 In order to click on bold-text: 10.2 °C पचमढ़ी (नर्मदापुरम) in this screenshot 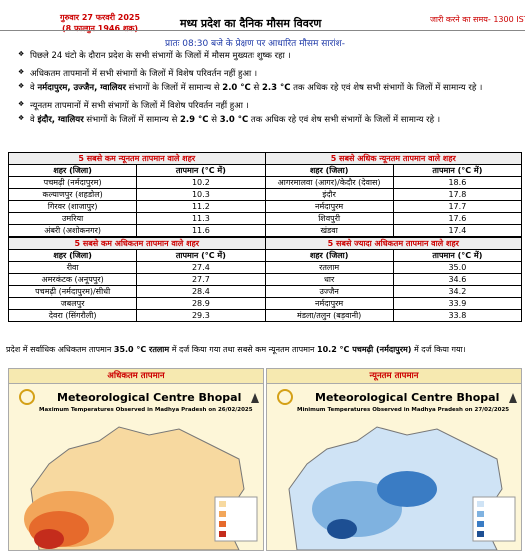, I will do `click(364, 349)`.